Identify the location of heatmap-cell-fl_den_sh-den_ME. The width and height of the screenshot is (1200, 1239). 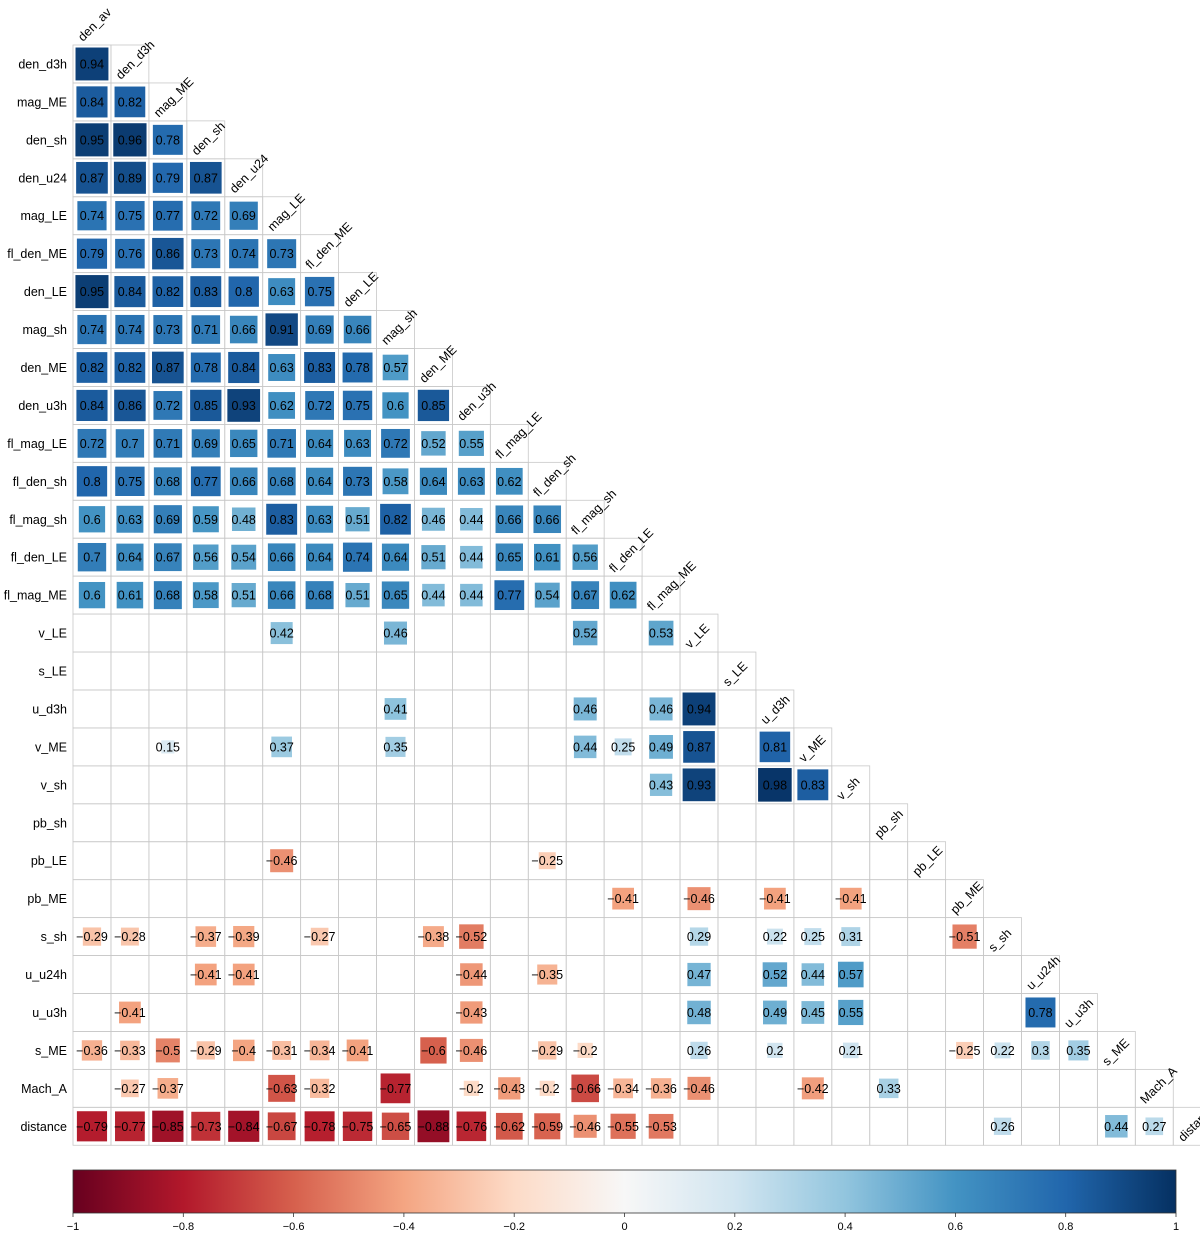
(433, 481).